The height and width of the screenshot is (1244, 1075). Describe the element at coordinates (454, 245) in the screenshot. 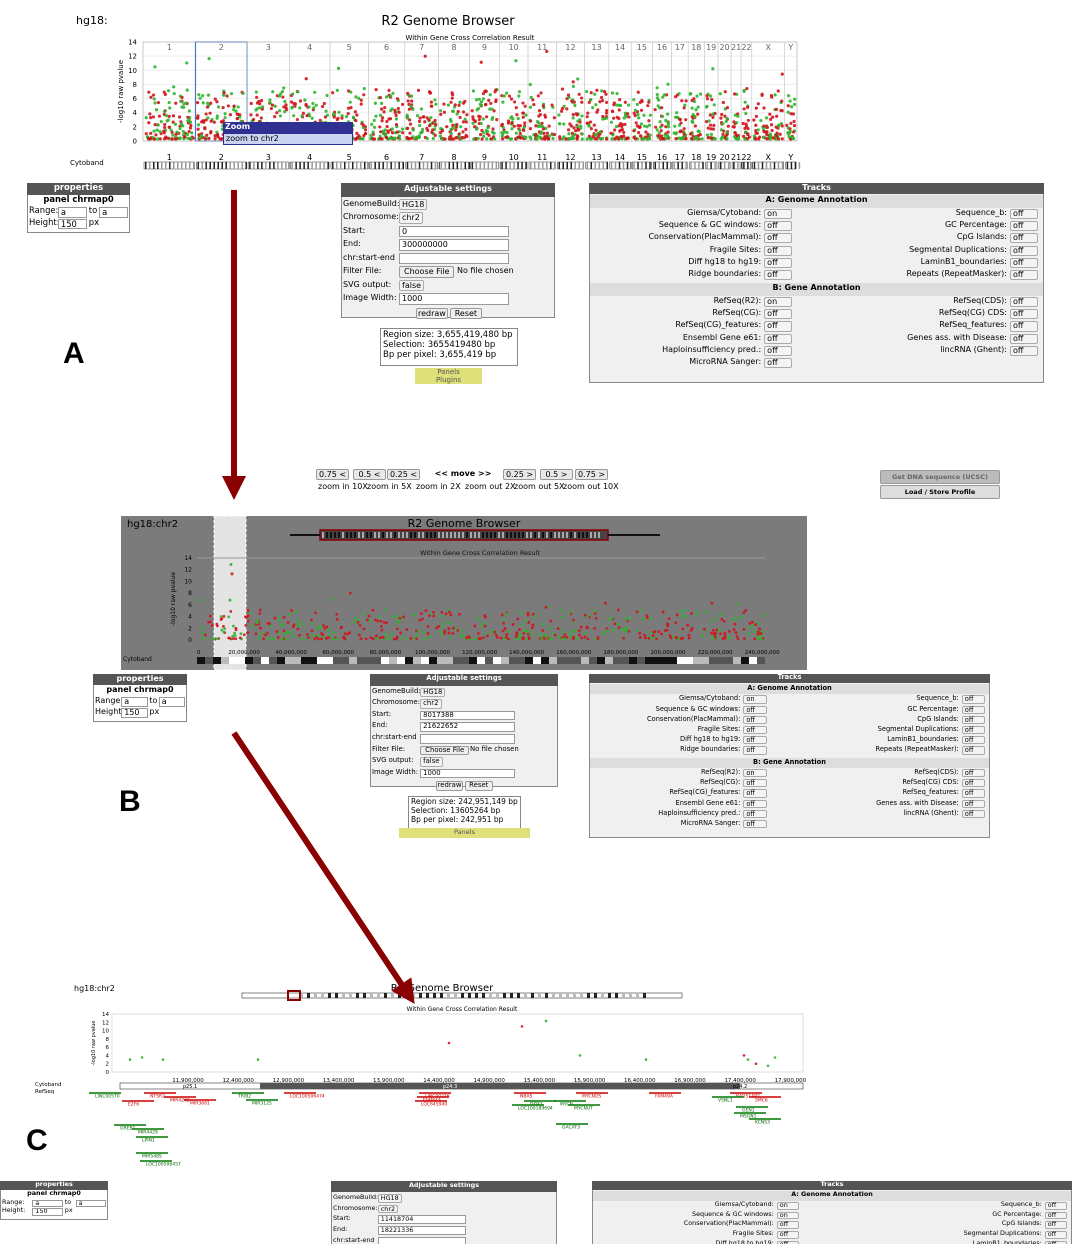

I see `text-input: 300000000` at that location.